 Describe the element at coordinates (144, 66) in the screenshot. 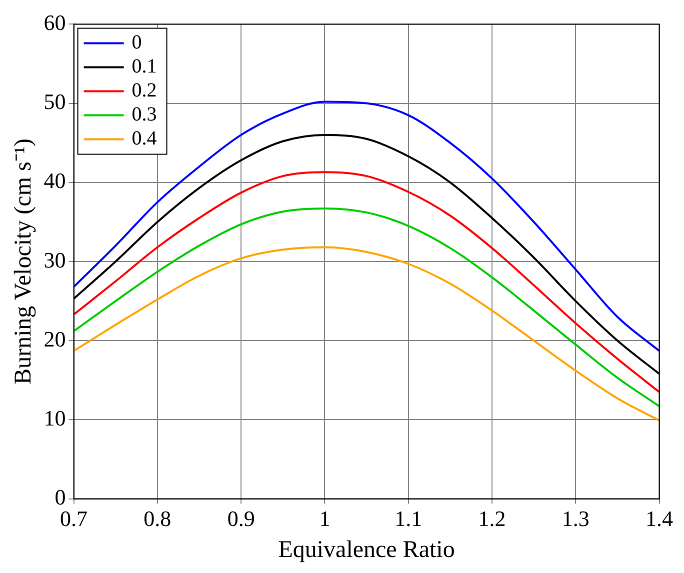

I see `legend-label: 0.1` at that location.